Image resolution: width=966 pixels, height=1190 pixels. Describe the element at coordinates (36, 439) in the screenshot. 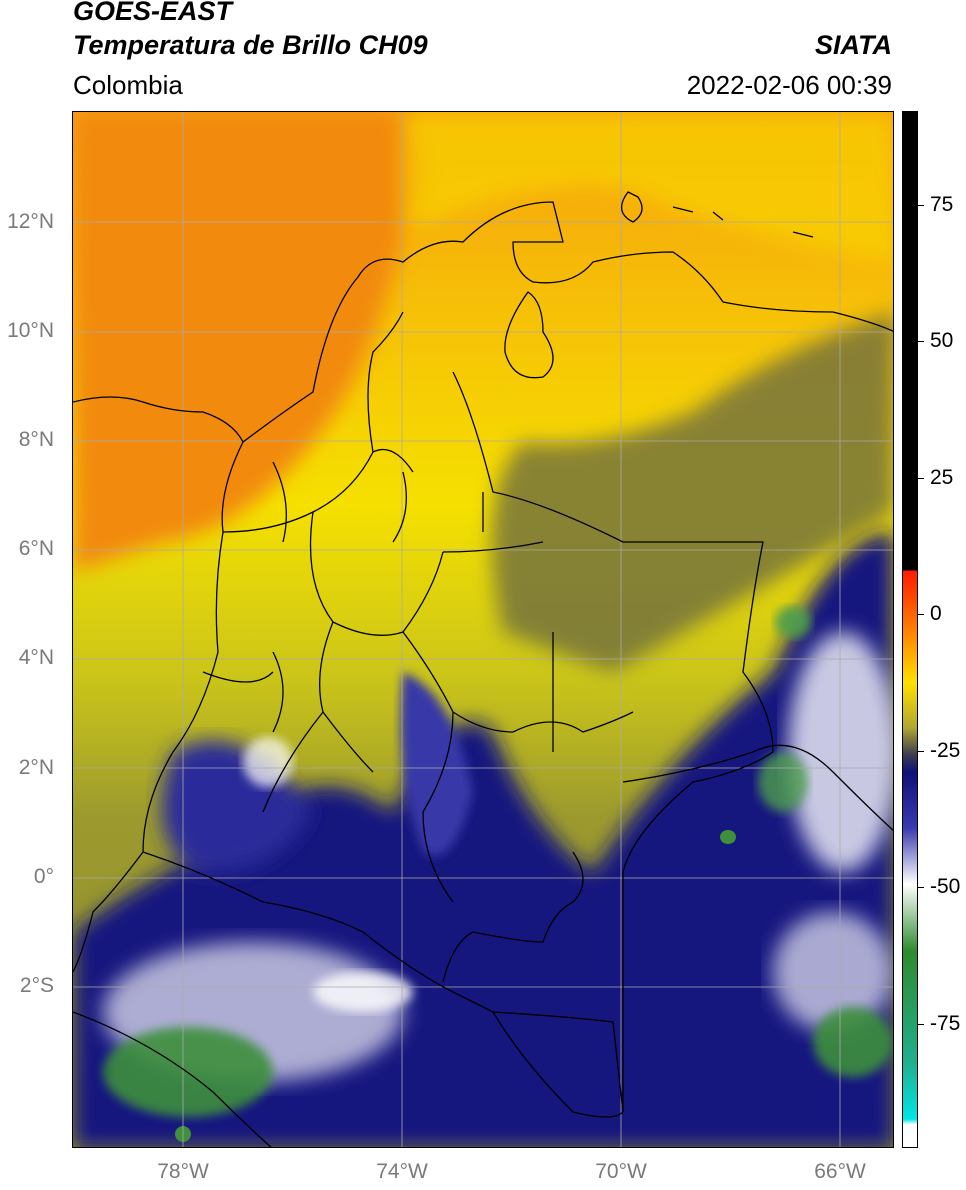

I see `lat-label: 8°N` at that location.